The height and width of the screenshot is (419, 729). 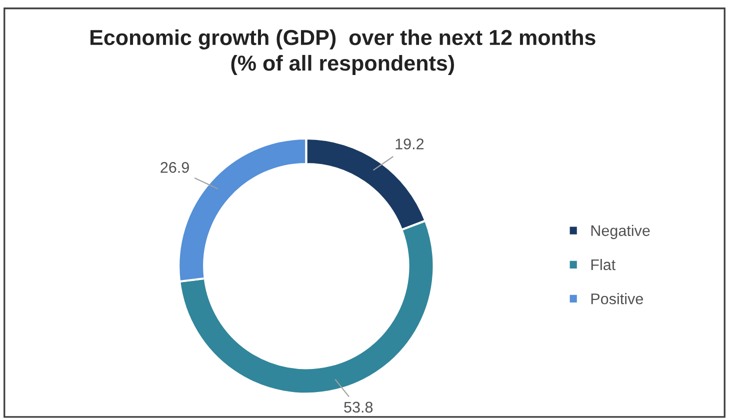 I want to click on legend-label: Negative, so click(x=620, y=232).